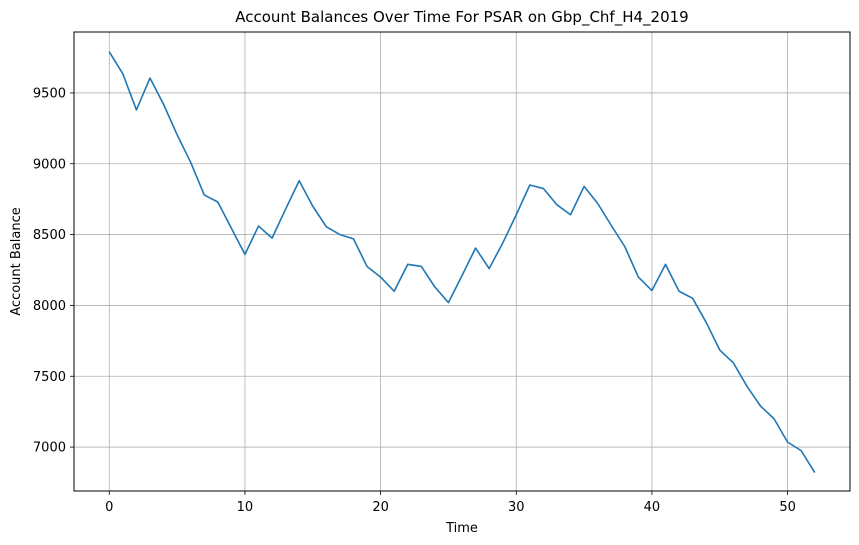 This screenshot has height=545, width=859. What do you see at coordinates (380, 507) in the screenshot?
I see `x-tick-label: 20` at bounding box center [380, 507].